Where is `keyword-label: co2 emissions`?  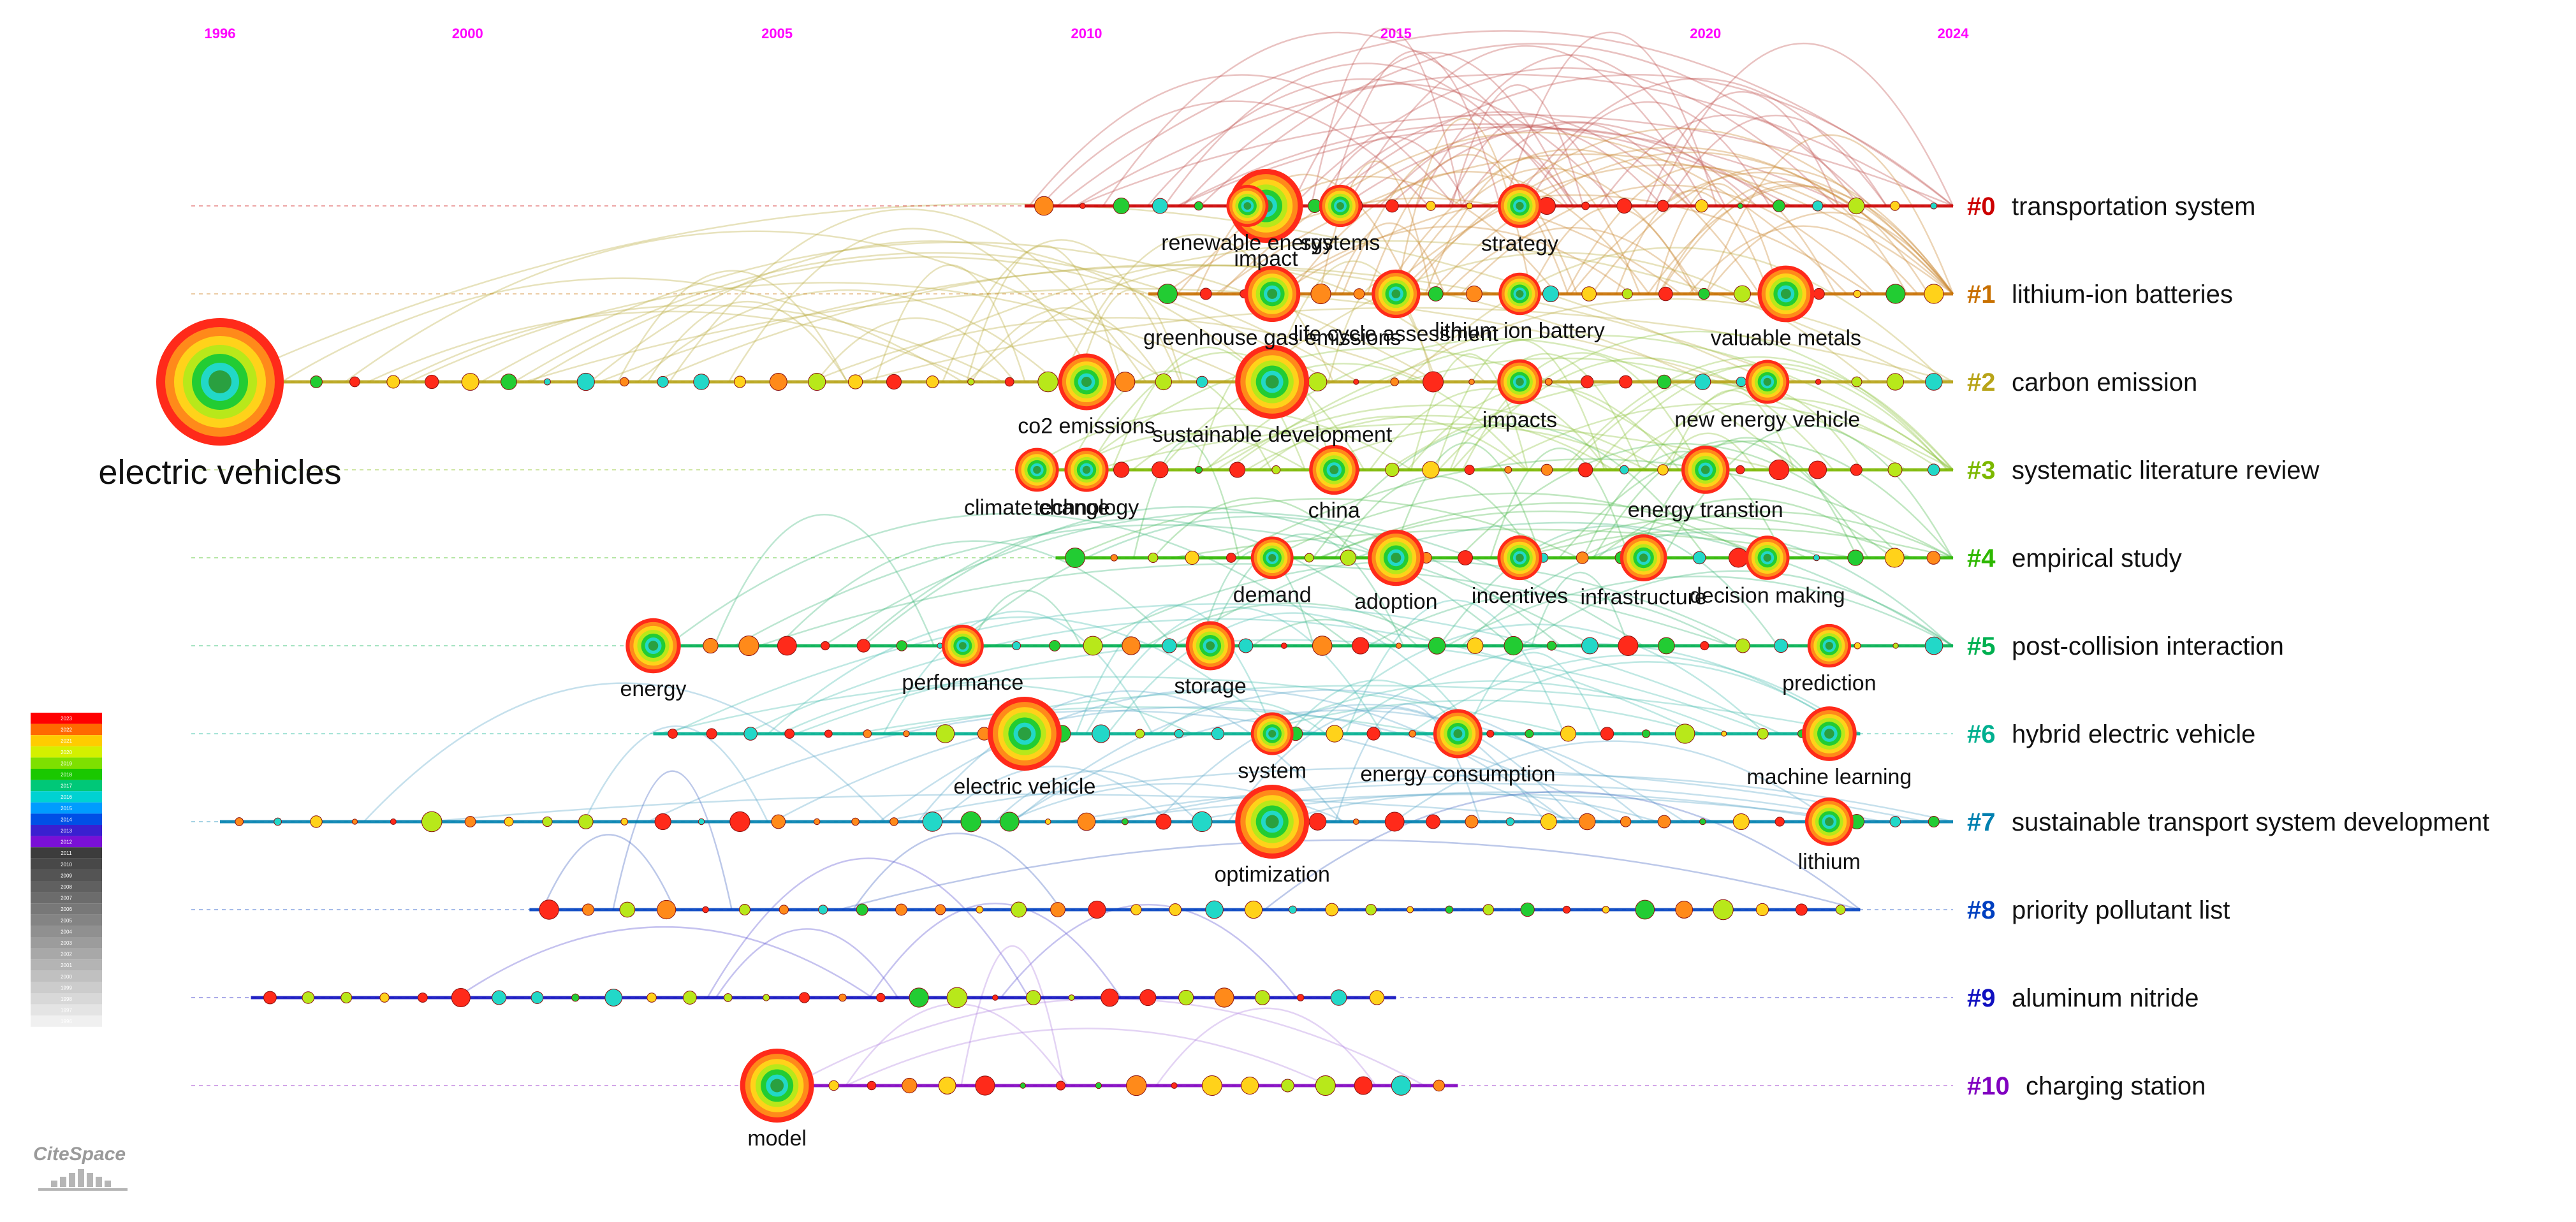
keyword-label: co2 emissions is located at coordinates (1086, 426).